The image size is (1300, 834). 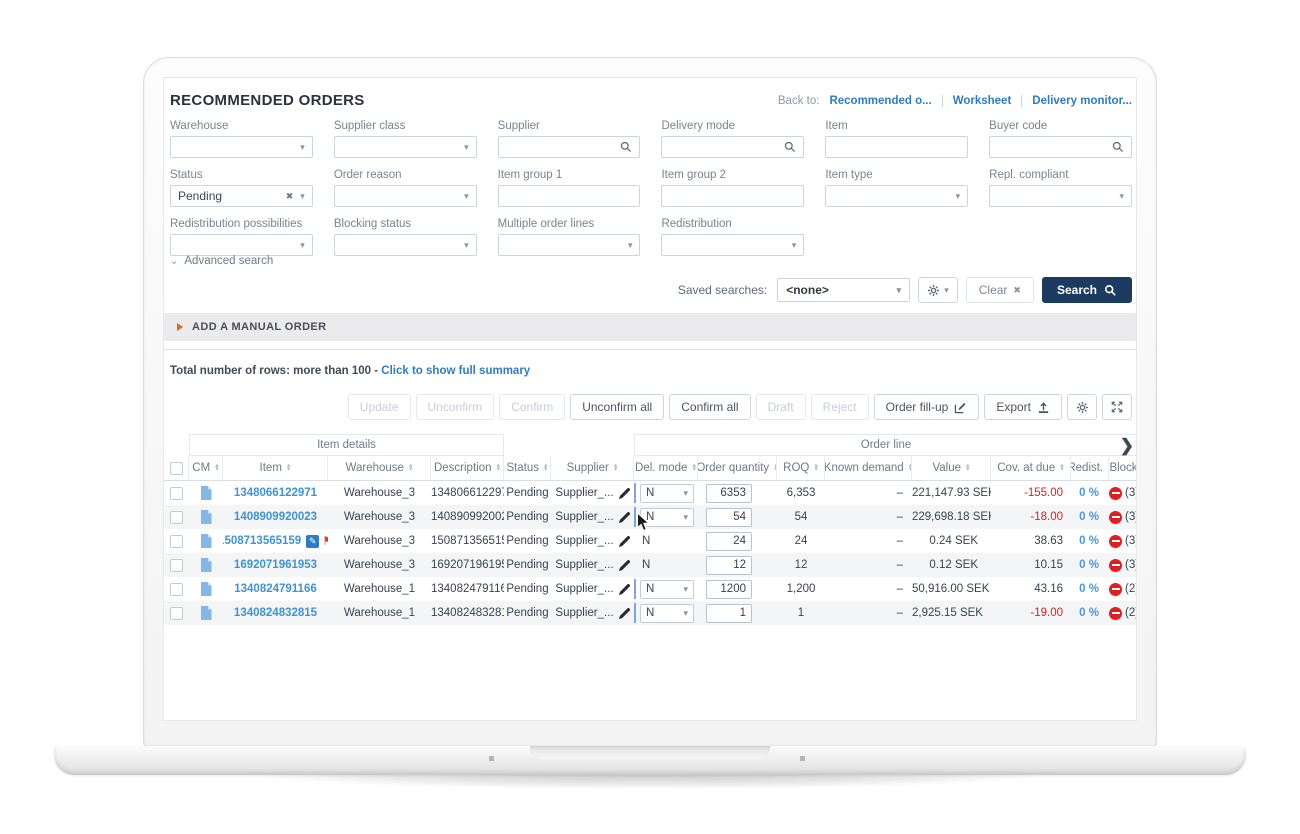 I want to click on warehouse-select: ▾, so click(x=241, y=147).